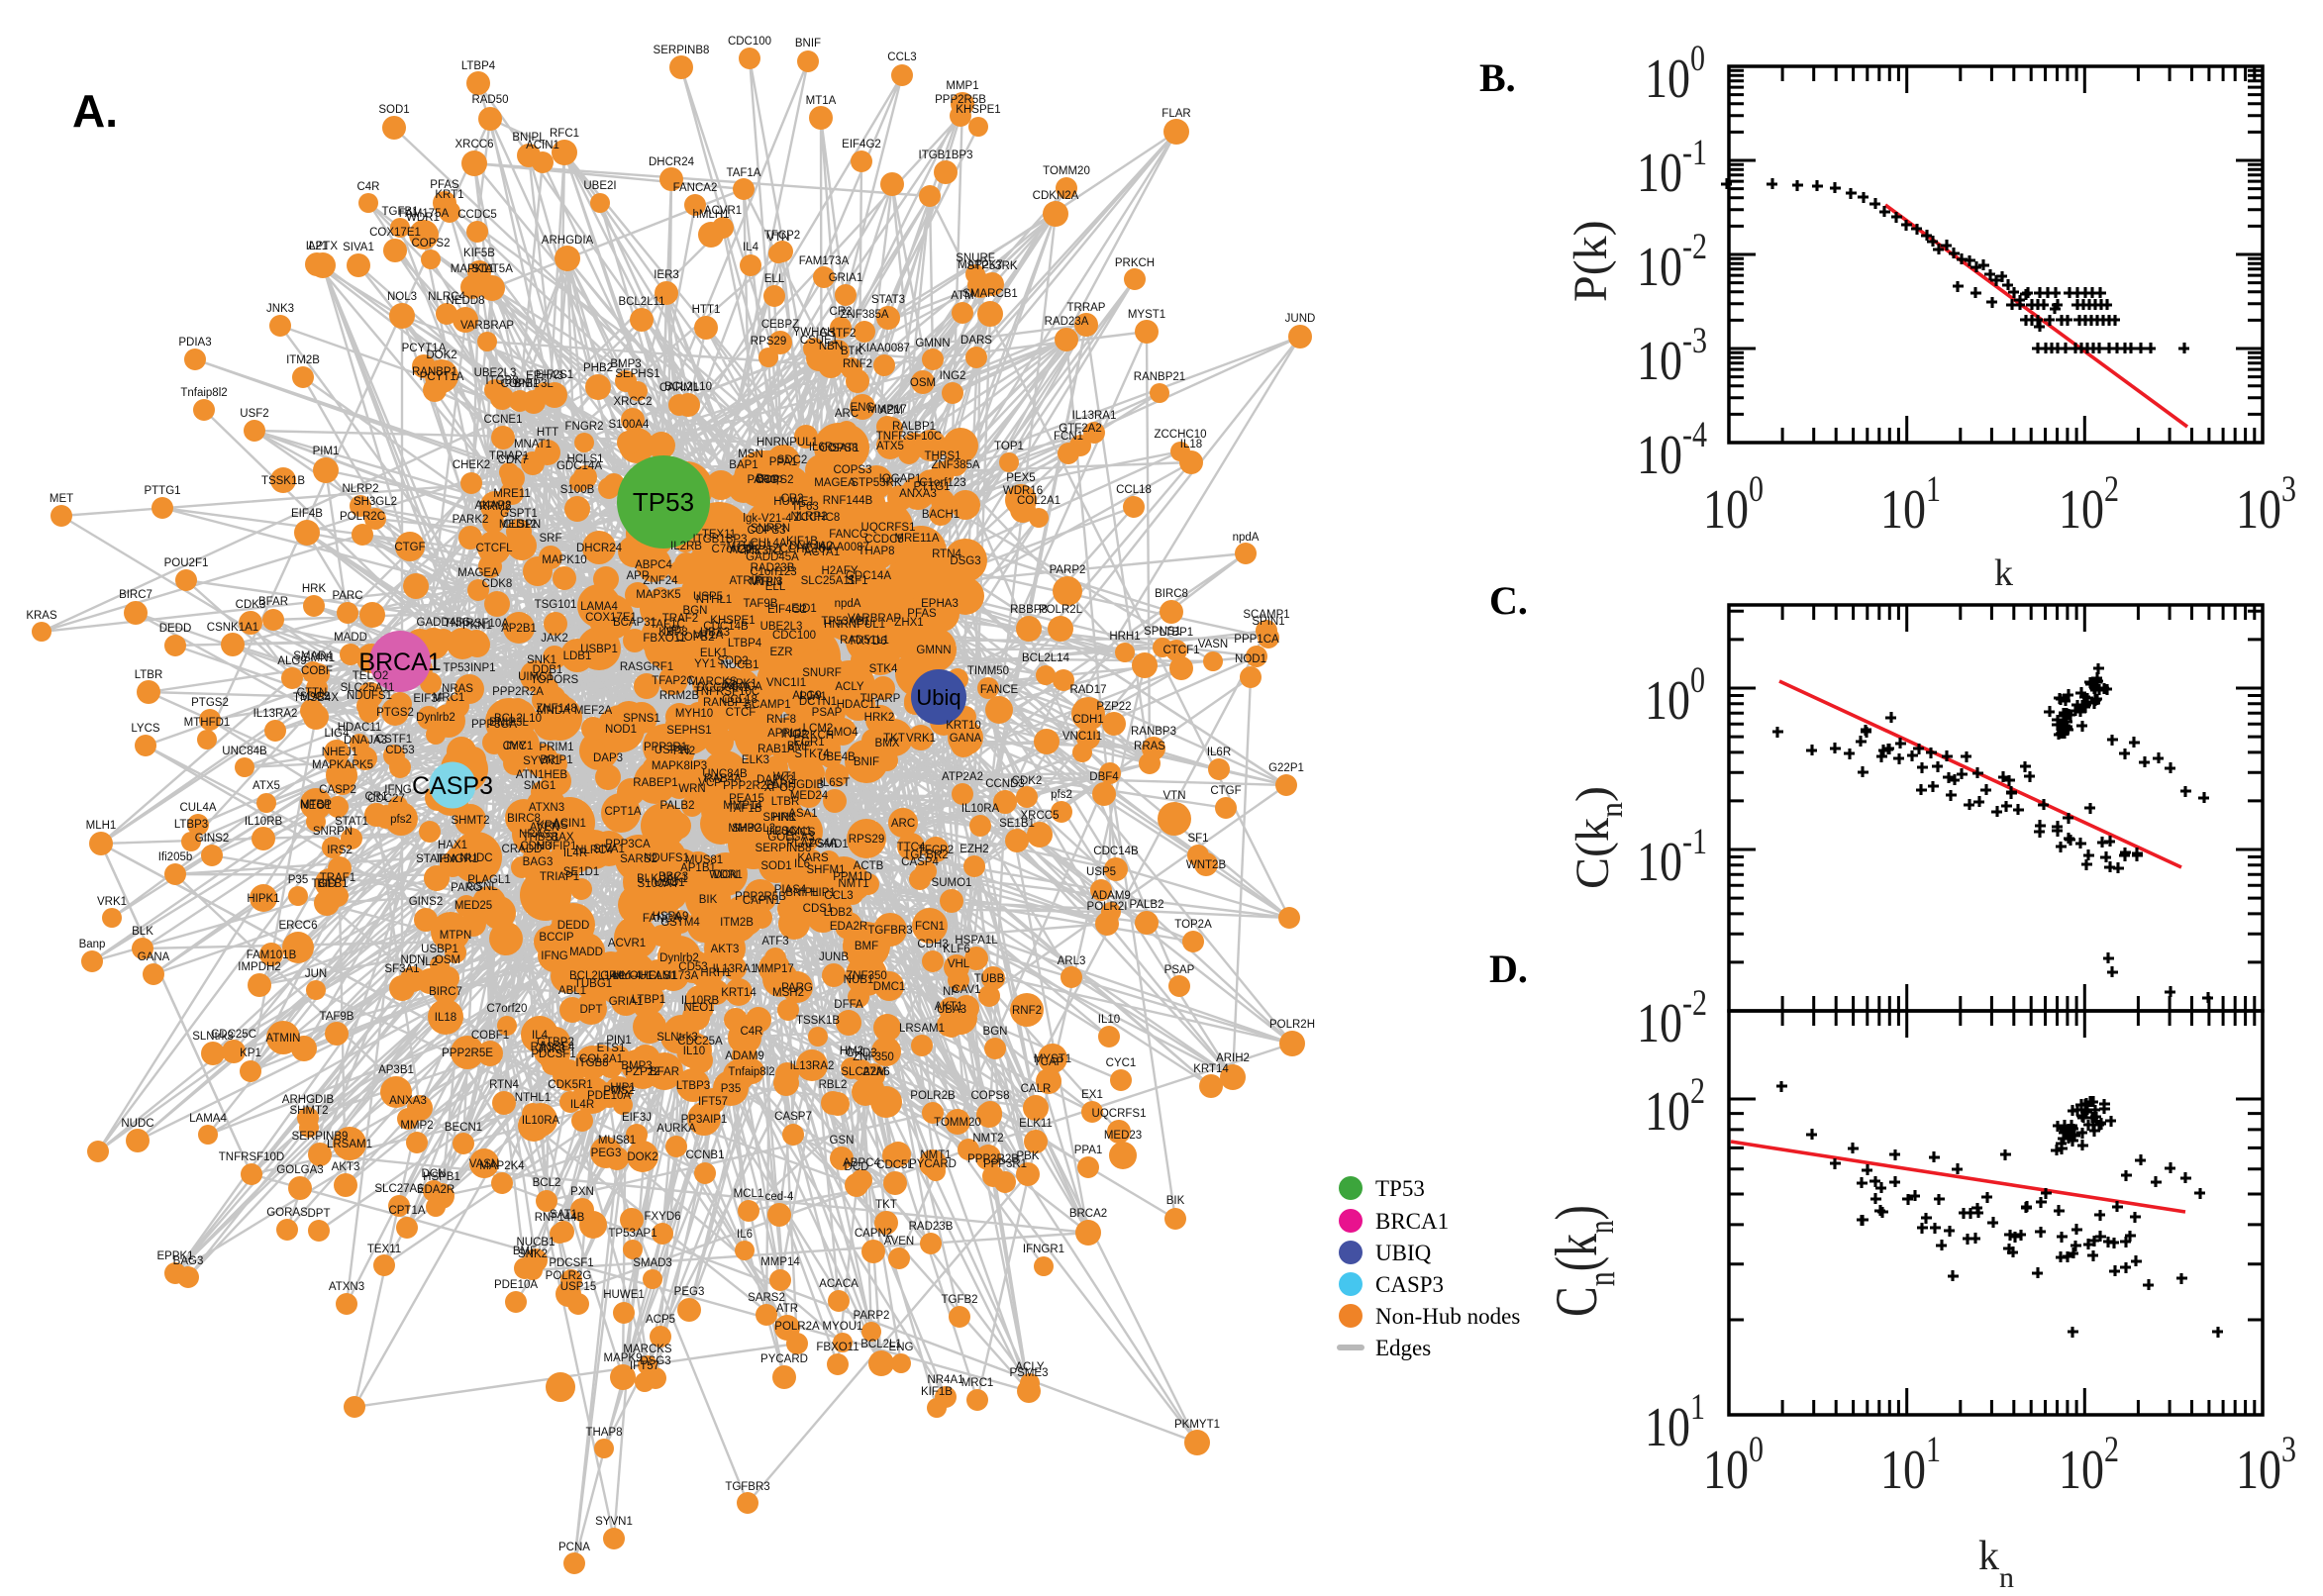  Describe the element at coordinates (932, 944) in the screenshot. I see `svg-text: CDH3` at that location.